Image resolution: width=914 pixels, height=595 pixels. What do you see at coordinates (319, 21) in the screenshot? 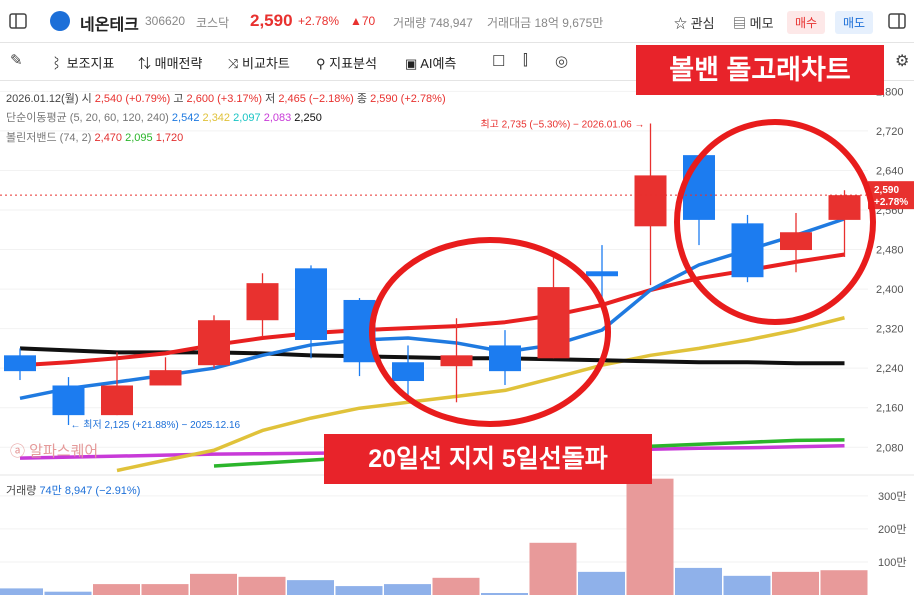
I see `change-pct: +2.78%` at bounding box center [319, 21].